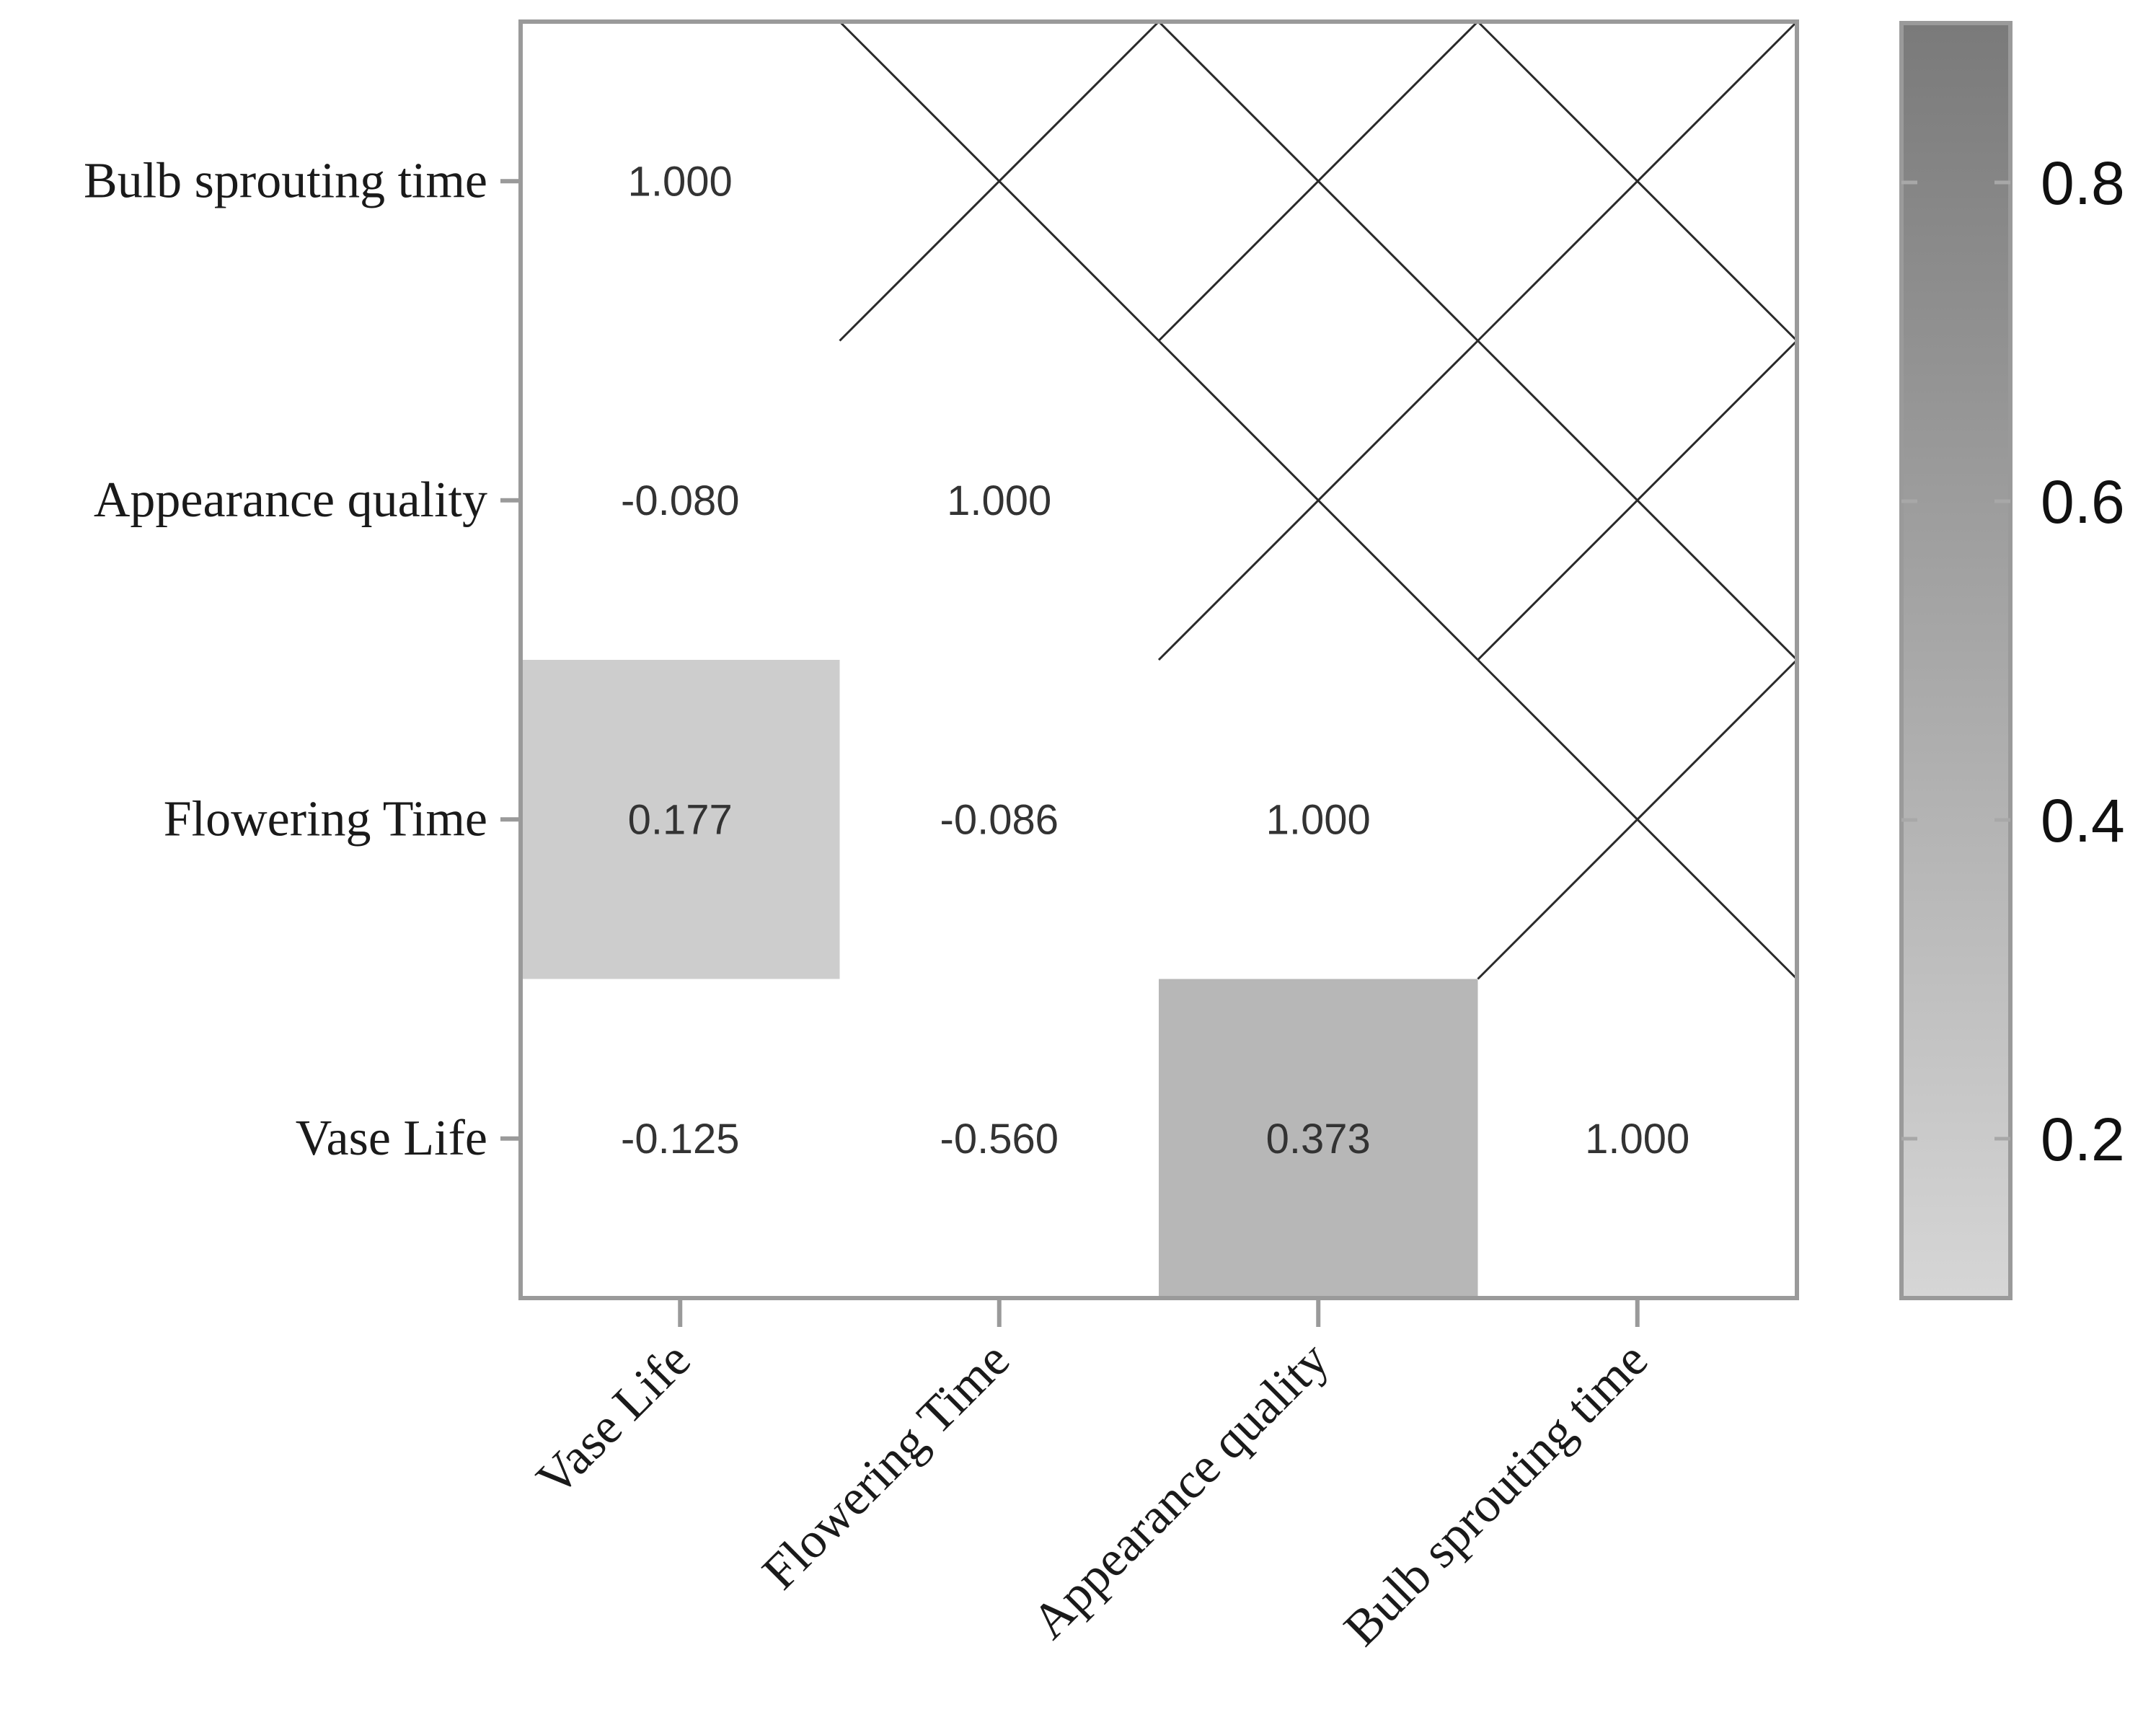  I want to click on cell-value-label: -0.560, so click(999, 1139).